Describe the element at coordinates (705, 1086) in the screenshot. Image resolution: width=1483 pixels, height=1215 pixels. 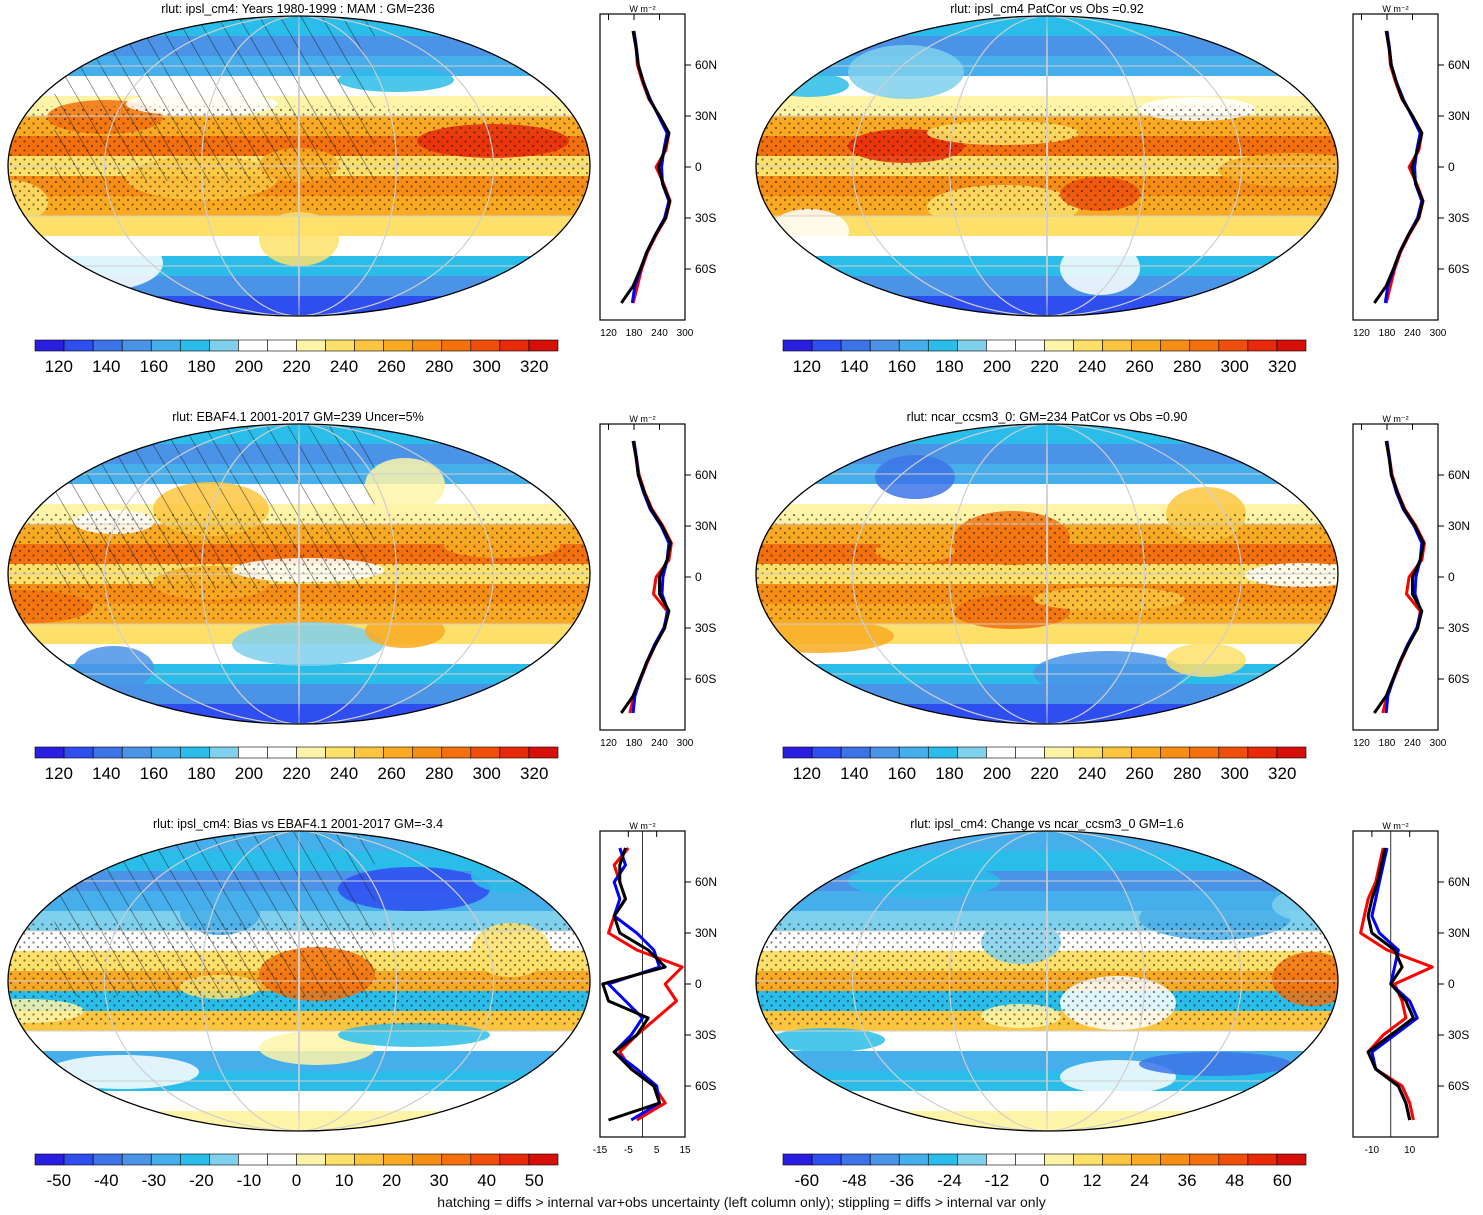
I see `profile-lat-label: 60S` at that location.